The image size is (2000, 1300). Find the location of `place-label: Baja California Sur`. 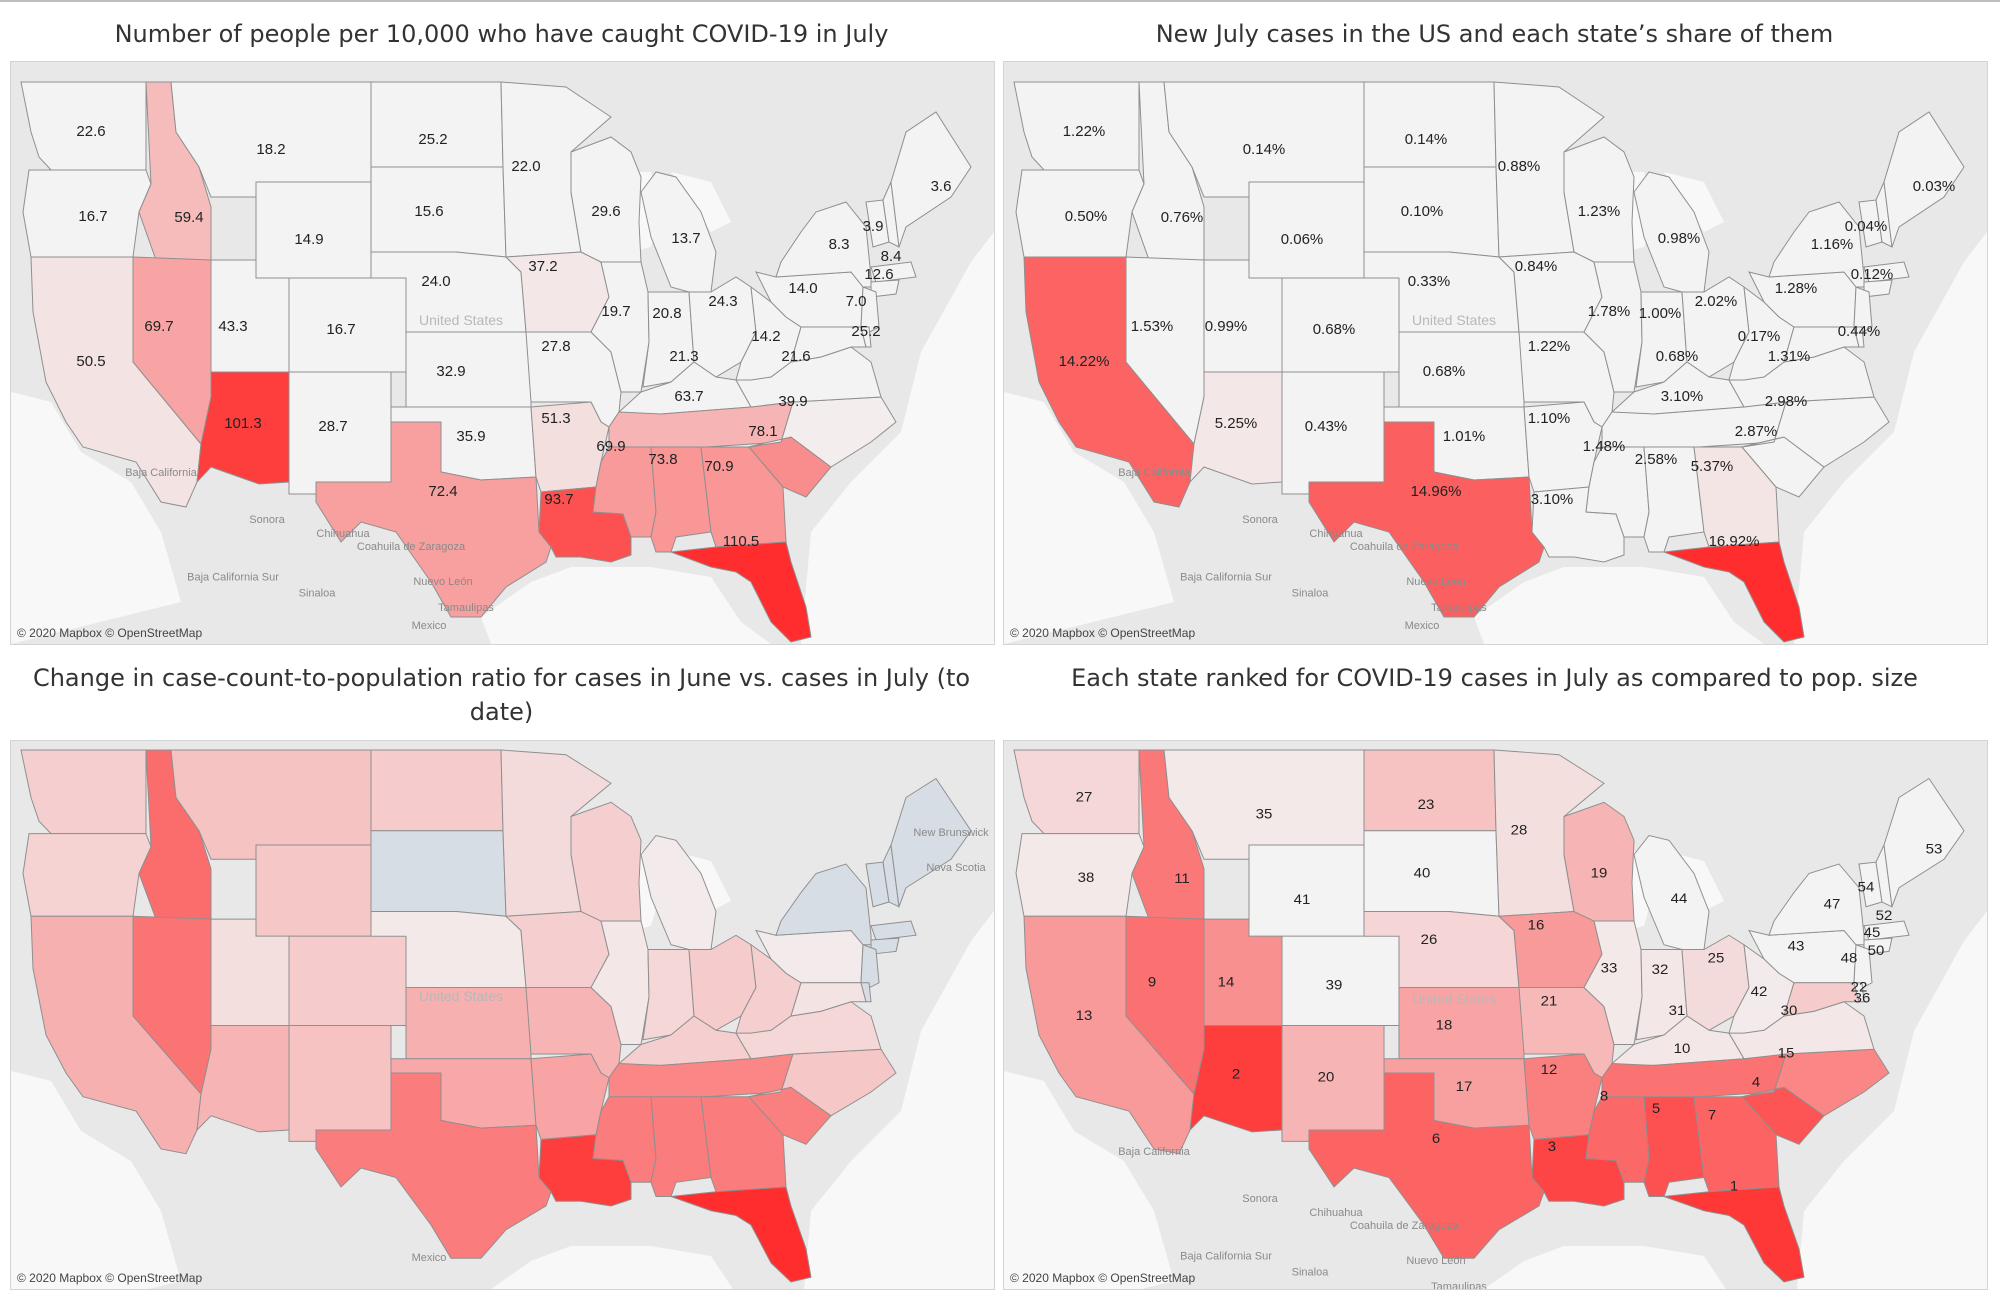

place-label: Baja California Sur is located at coordinates (1226, 577).